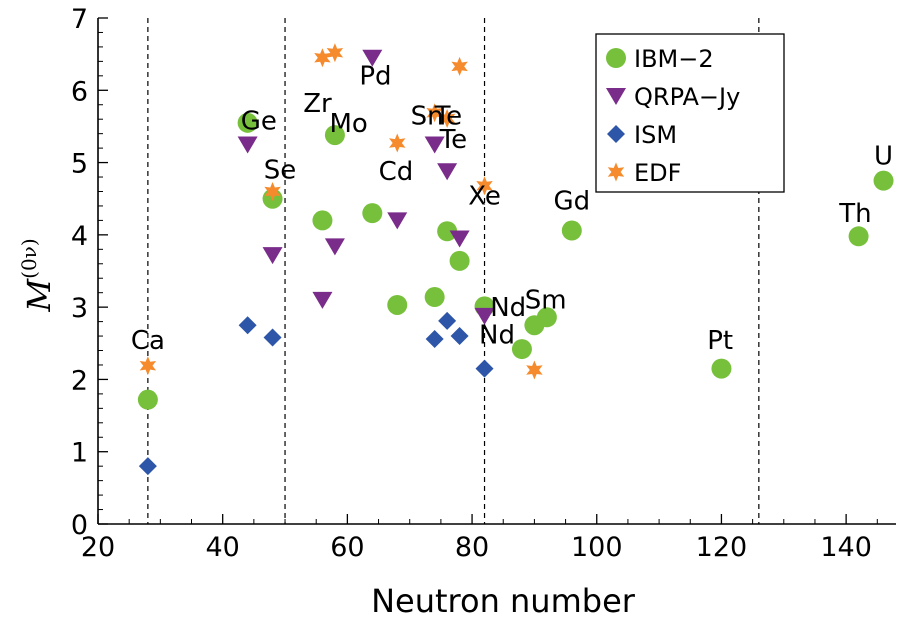 The height and width of the screenshot is (621, 901). Describe the element at coordinates (722, 547) in the screenshot. I see `x-tick-label: 120` at that location.